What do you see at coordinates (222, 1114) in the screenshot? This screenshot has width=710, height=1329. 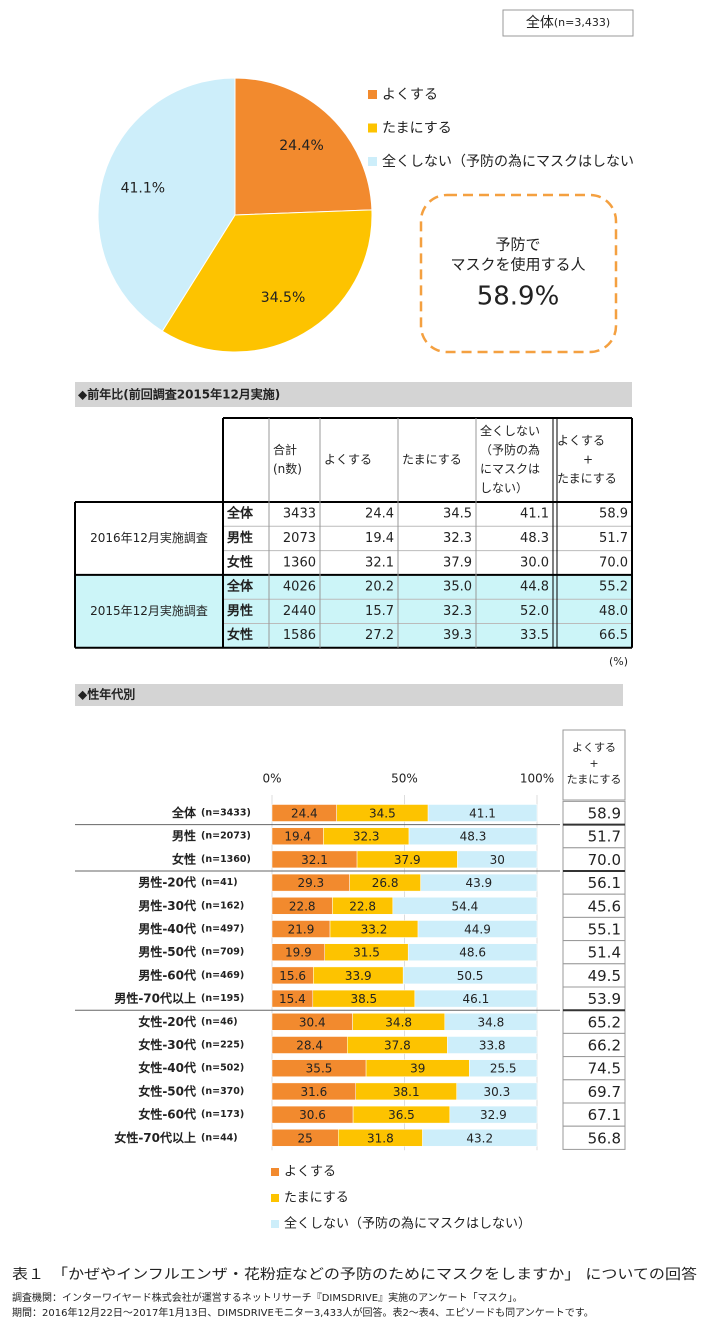 I see `category-note: (n=173)` at bounding box center [222, 1114].